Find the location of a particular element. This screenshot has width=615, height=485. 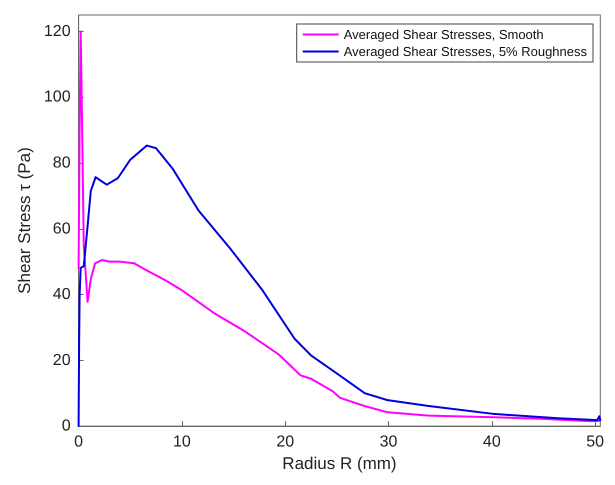

y-tick-label: 120 is located at coordinates (57, 31).